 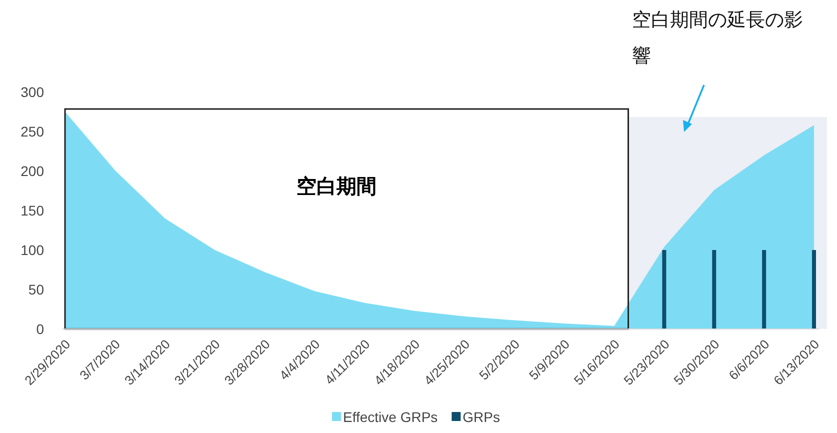 What do you see at coordinates (32, 250) in the screenshot?
I see `y-tick-label: 100` at bounding box center [32, 250].